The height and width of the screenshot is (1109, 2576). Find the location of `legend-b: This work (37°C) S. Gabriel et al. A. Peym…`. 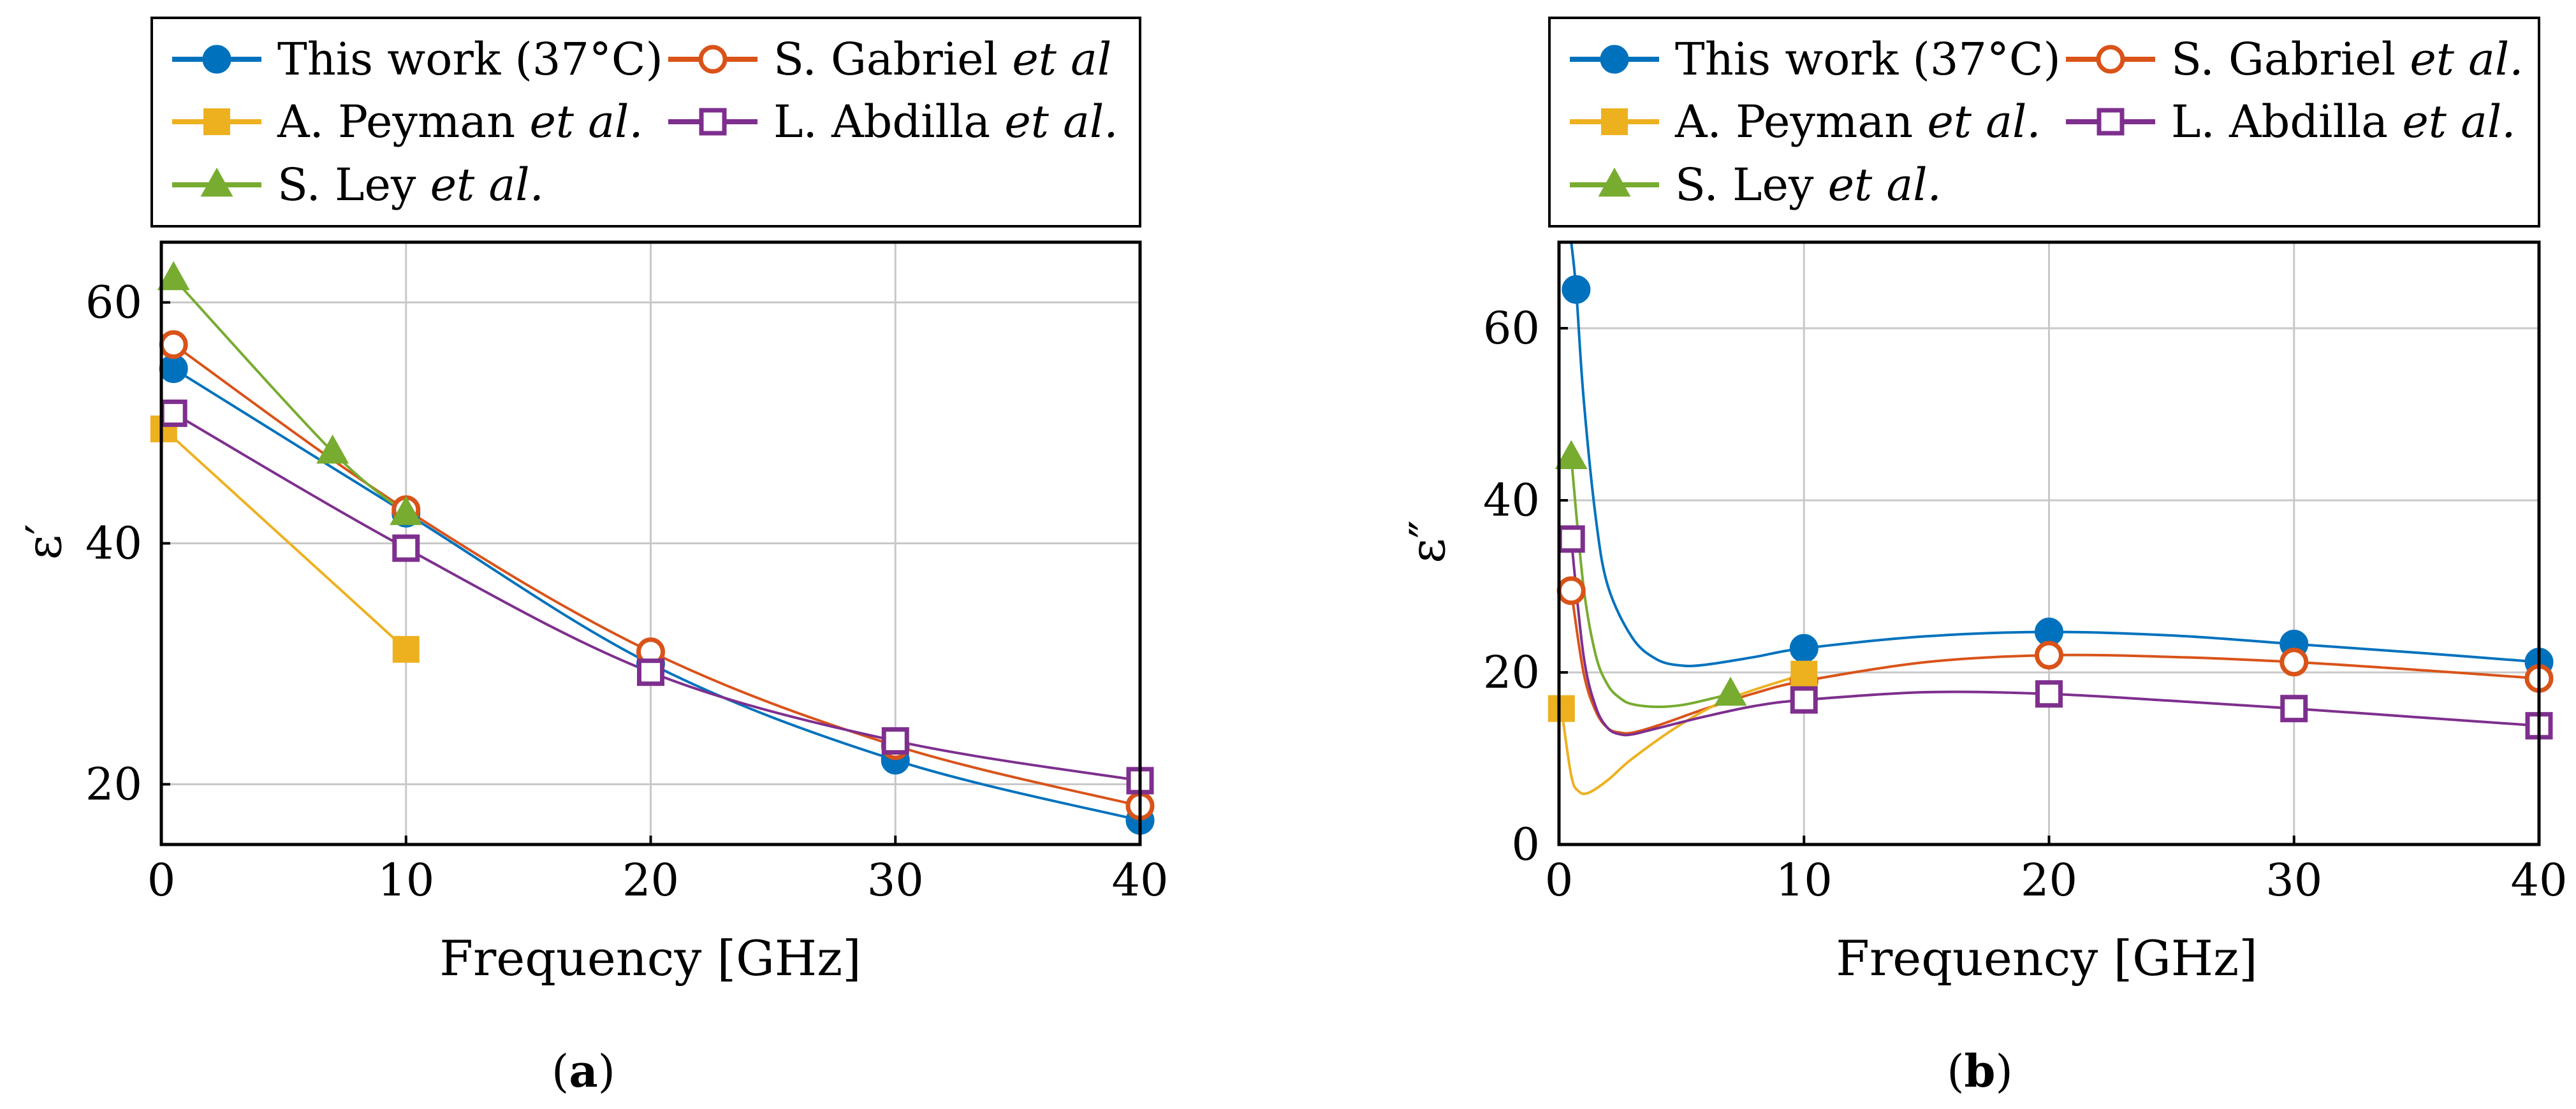

legend-b: This work (37°C) S. Gabriel et al. A. Peym… is located at coordinates (2047, 122).